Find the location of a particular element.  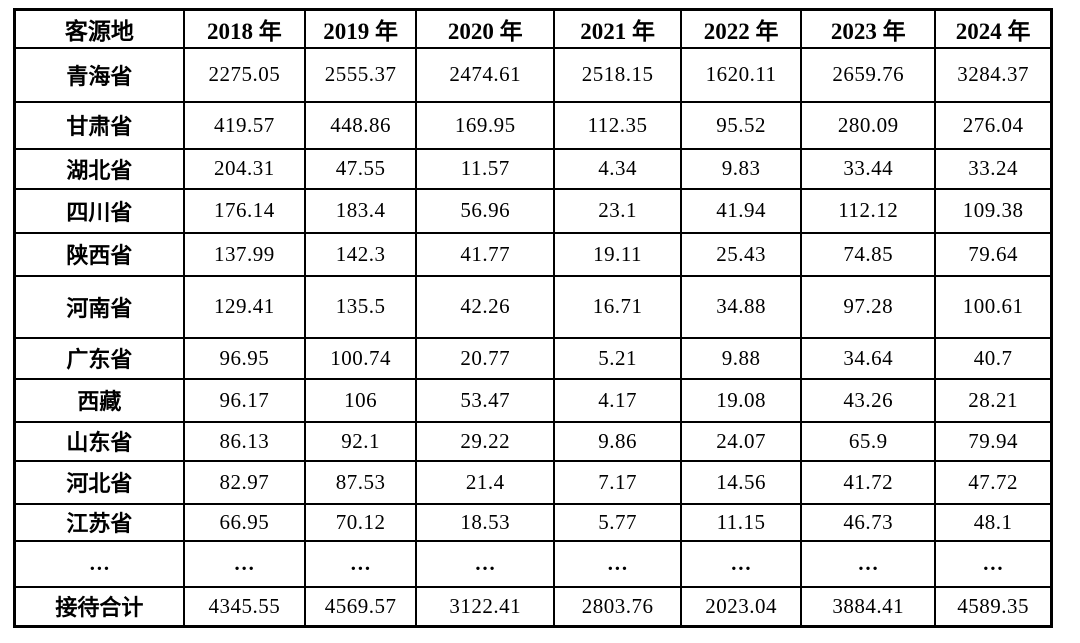

data-cell: 16.71 is located at coordinates (617, 306).